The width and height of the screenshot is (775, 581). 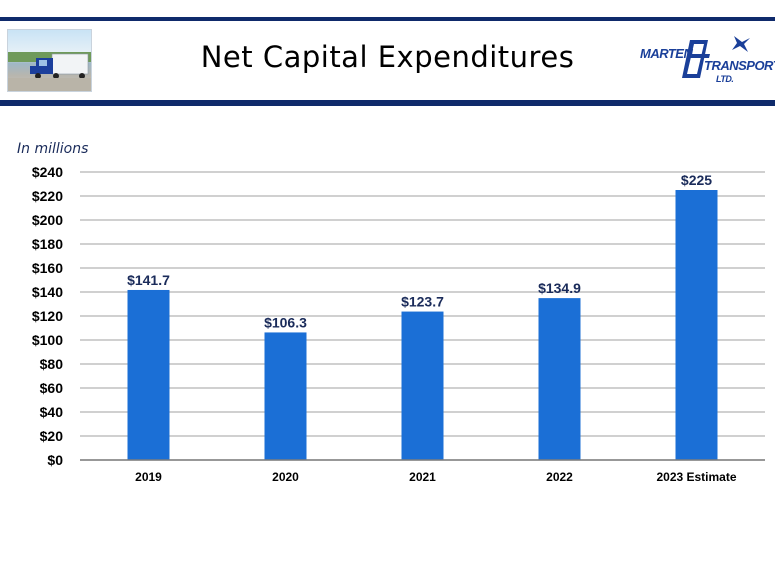 I want to click on header-bottom-rule, so click(x=387, y=103).